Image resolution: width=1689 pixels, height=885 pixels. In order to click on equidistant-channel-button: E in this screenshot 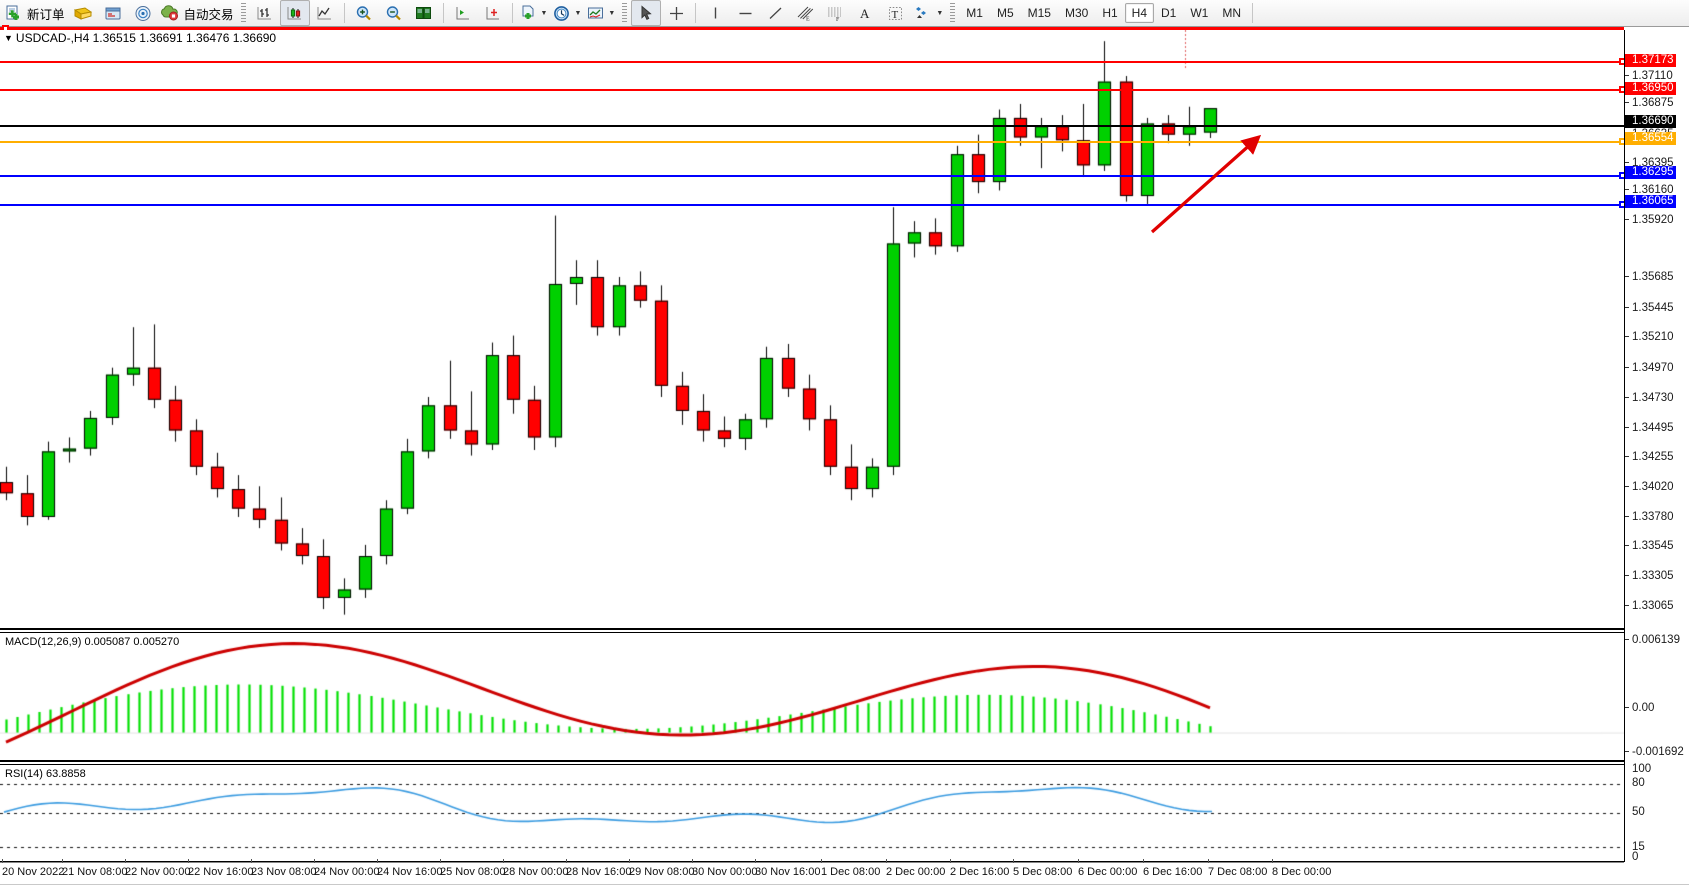, I will do `click(805, 13)`.